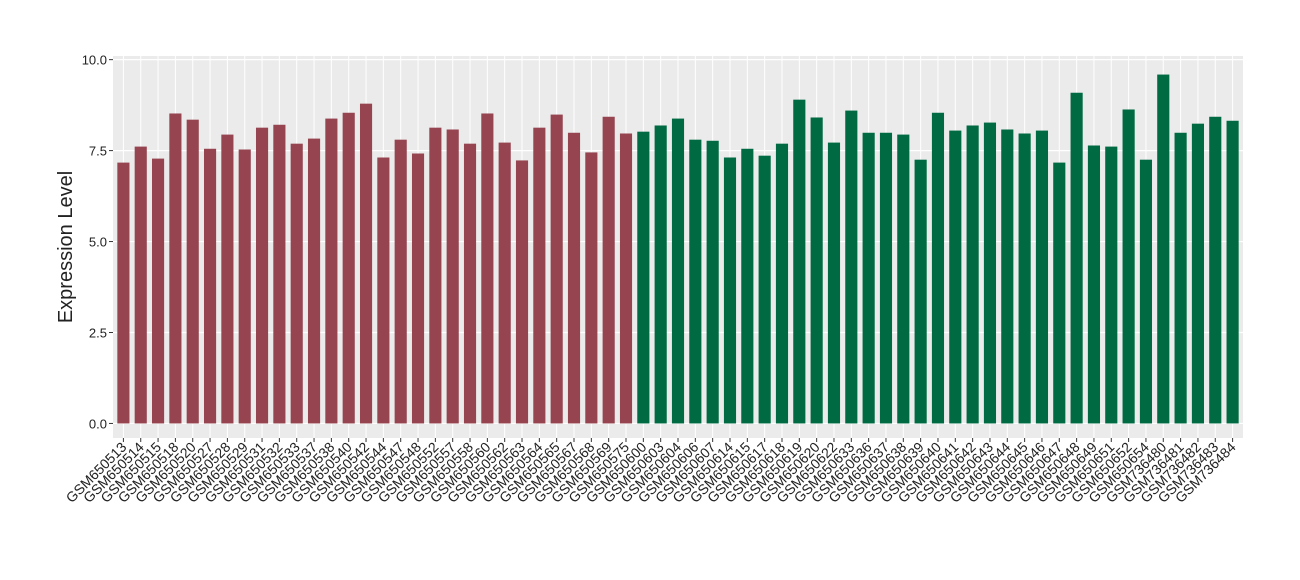 This screenshot has height=580, width=1300. I want to click on y-tick-label: 5.0, so click(98, 242).